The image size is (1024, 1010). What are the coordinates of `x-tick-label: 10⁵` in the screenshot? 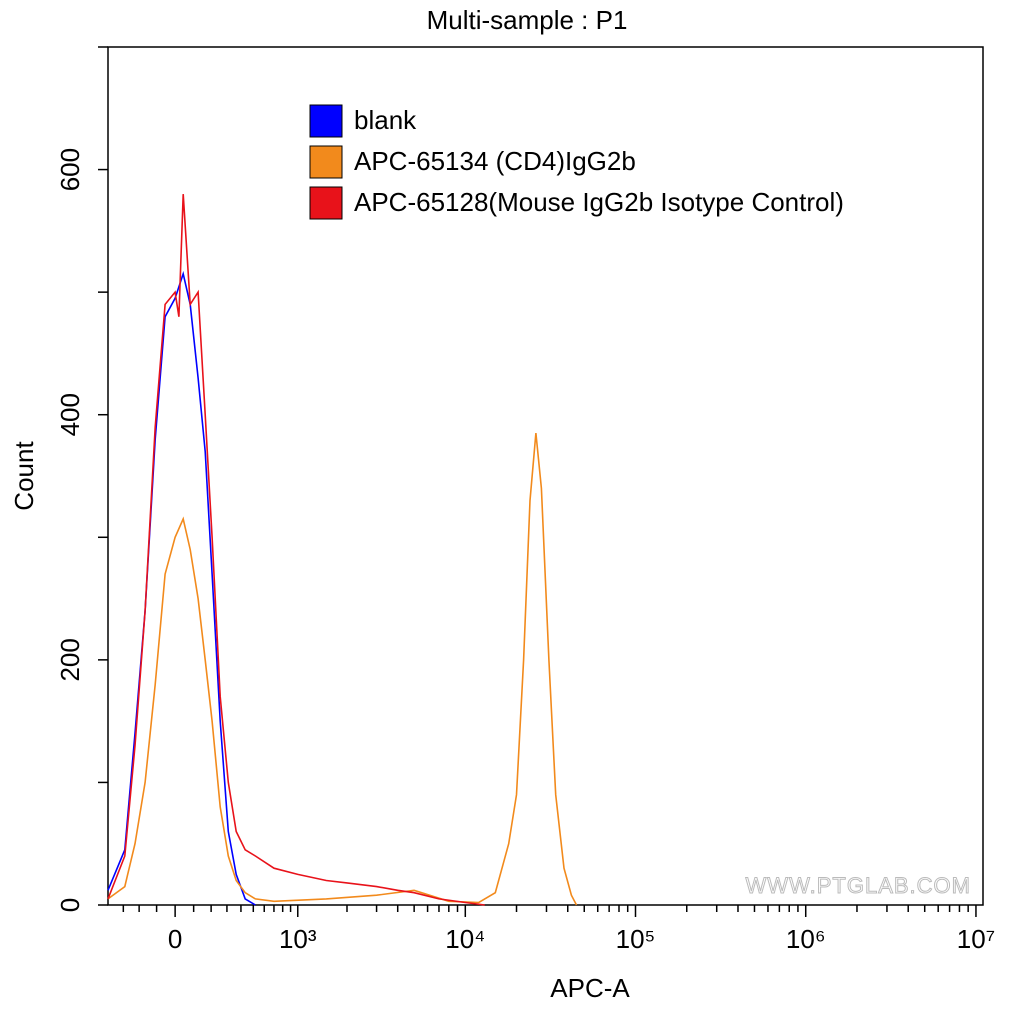 It's located at (636, 939).